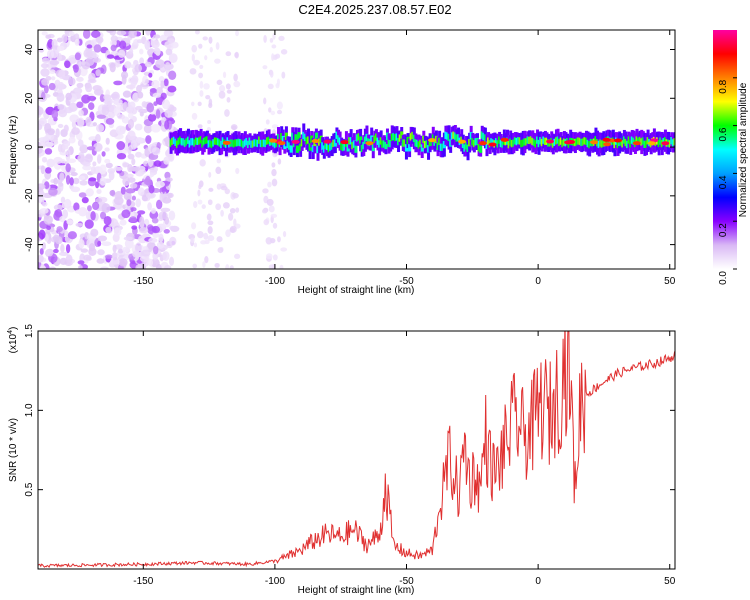 The image size is (750, 600). I want to click on heatmap-xtick-label: -150, so click(143, 281).